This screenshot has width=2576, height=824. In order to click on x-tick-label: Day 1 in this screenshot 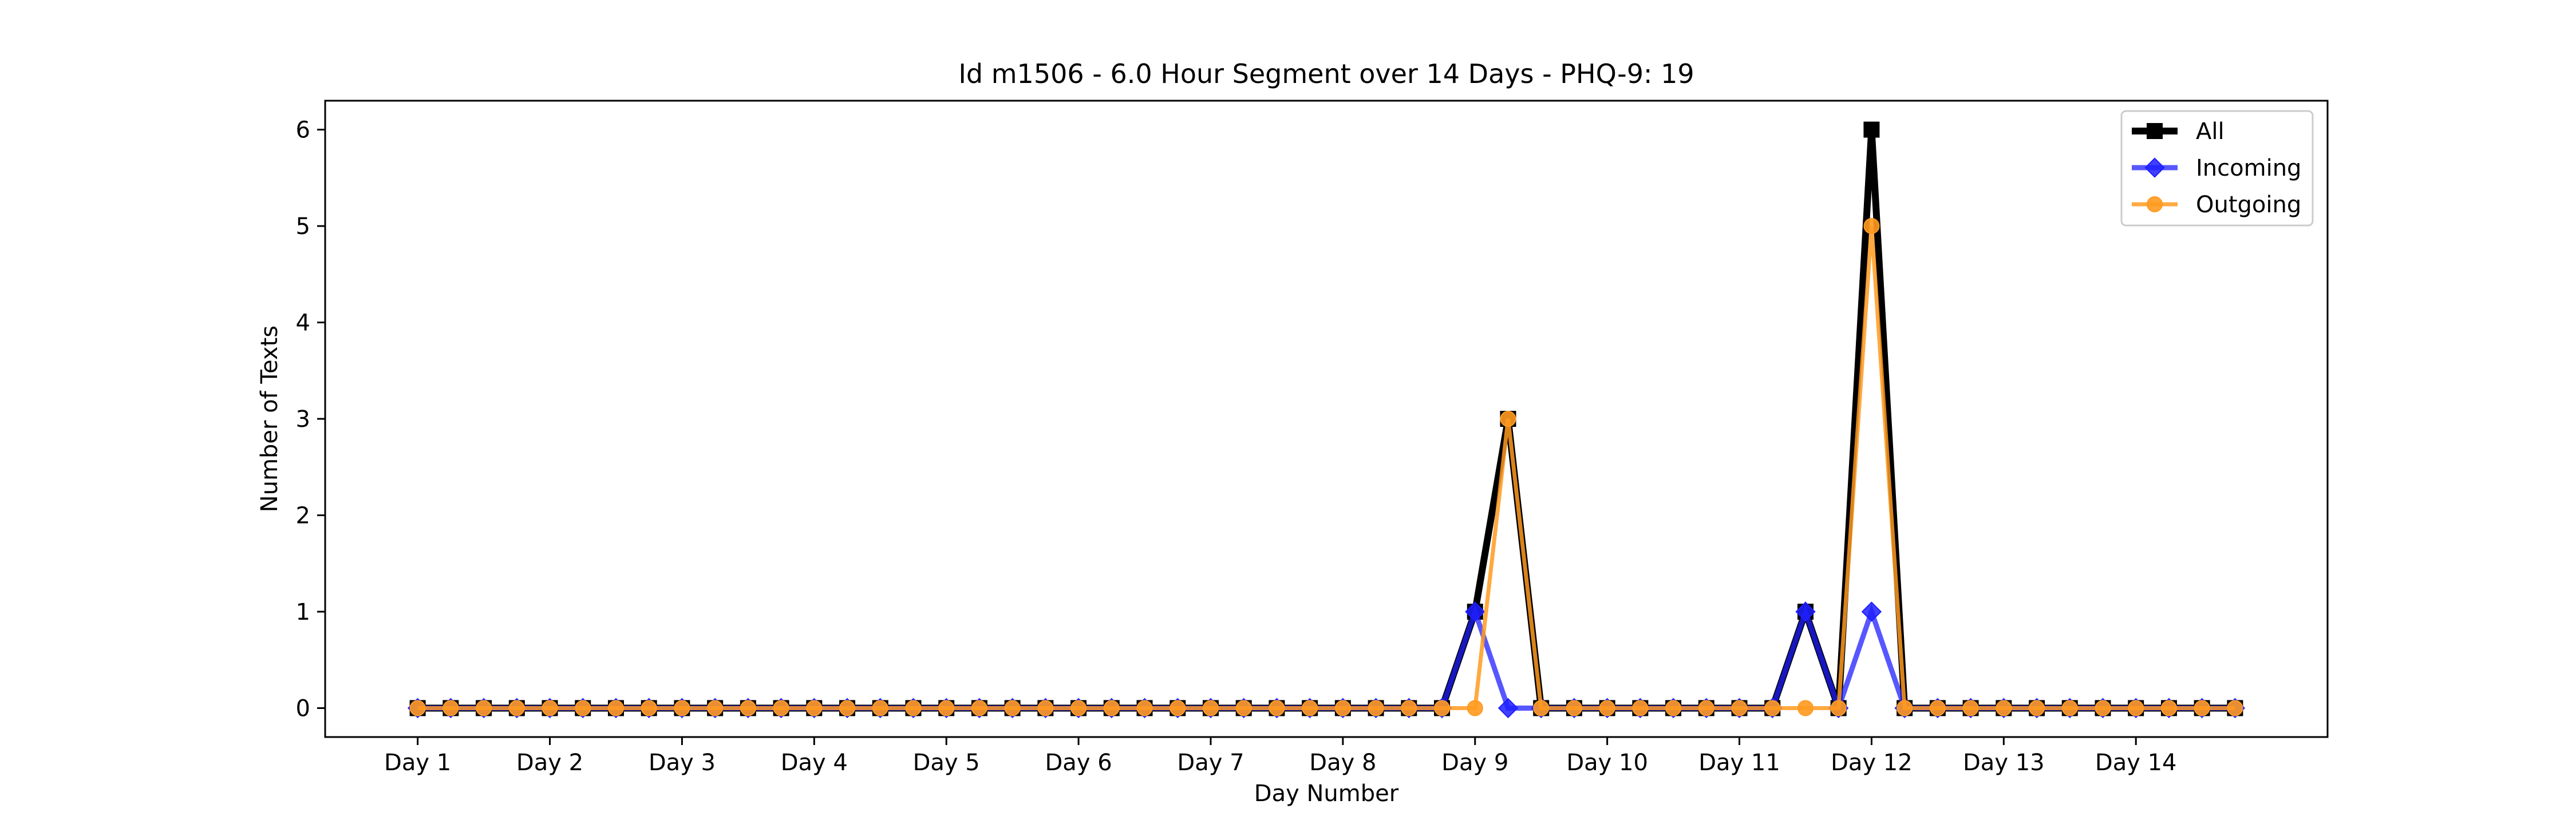, I will do `click(417, 763)`.